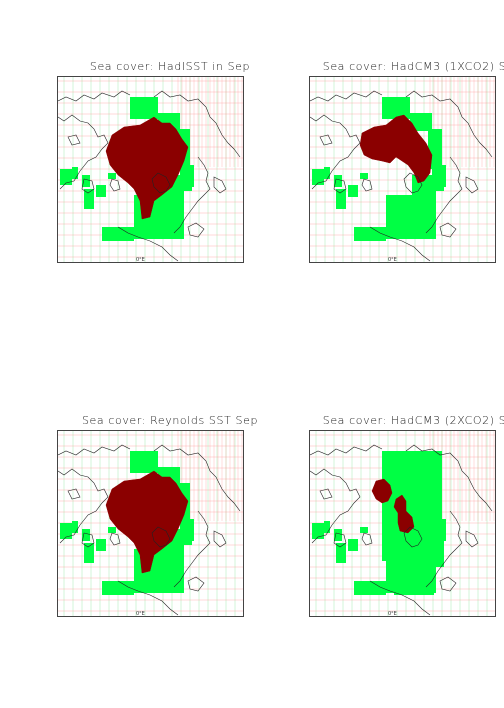 The width and height of the screenshot is (504, 708). I want to click on map-panel-hadcm3-2xco2: Sea cover: HadCM3 (2XCO2) Sep 0°E, so click(403, 534).